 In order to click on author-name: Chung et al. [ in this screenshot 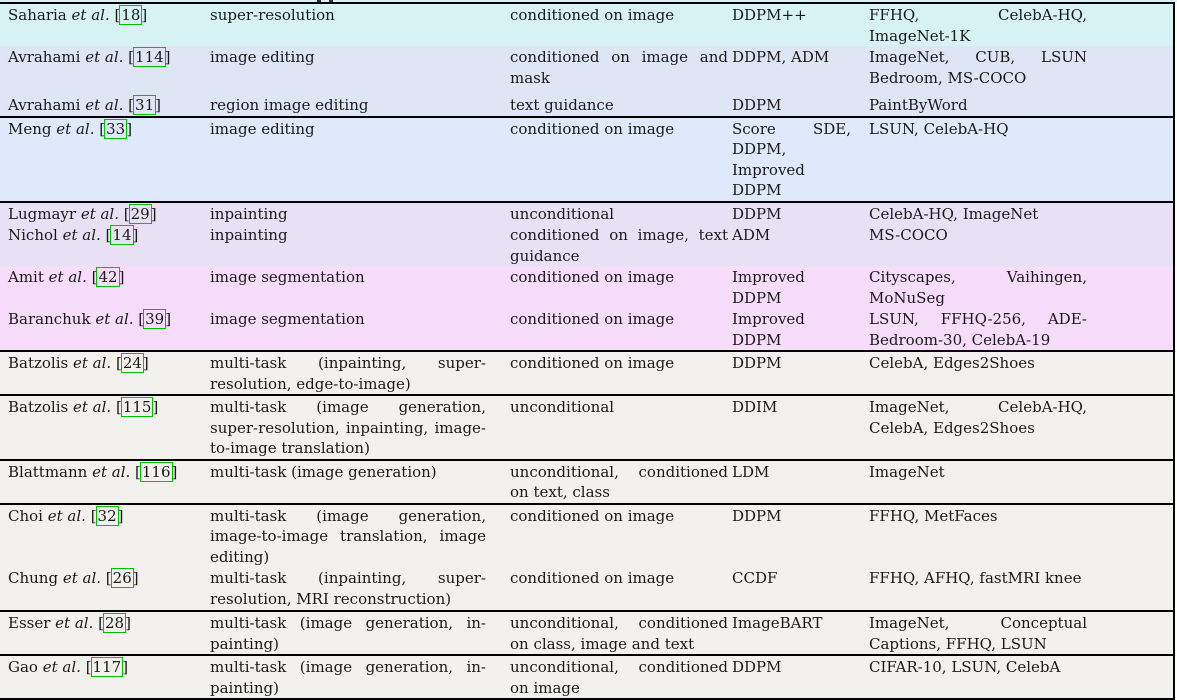, I will do `click(60, 578)`.